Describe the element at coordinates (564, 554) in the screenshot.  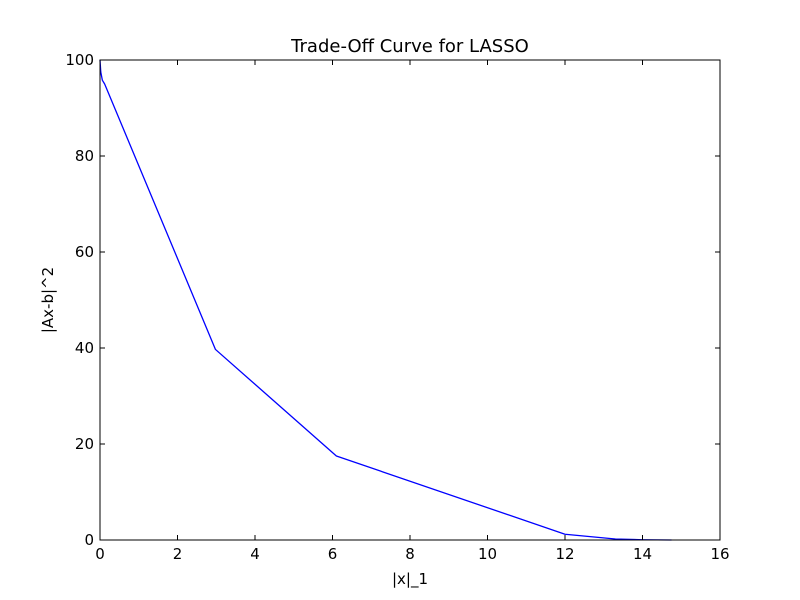
I see `x-tick-label-6: 12` at that location.